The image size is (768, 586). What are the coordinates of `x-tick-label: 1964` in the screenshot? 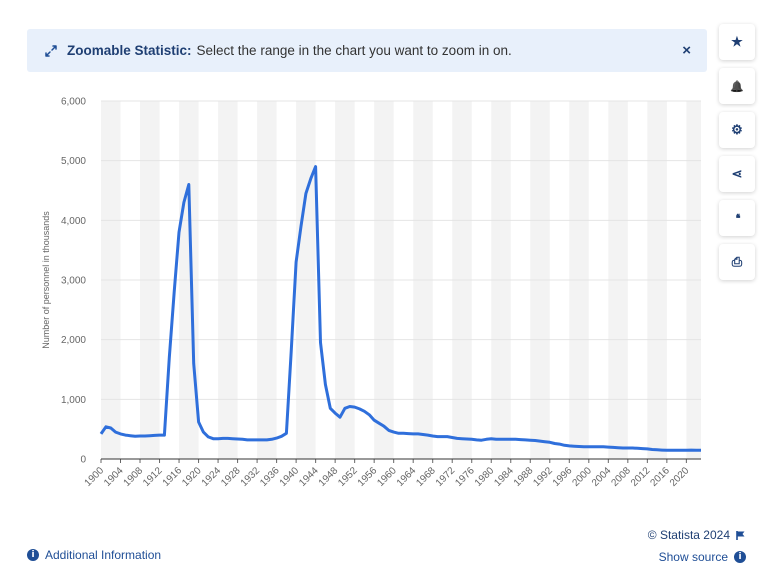 It's located at (407, 477).